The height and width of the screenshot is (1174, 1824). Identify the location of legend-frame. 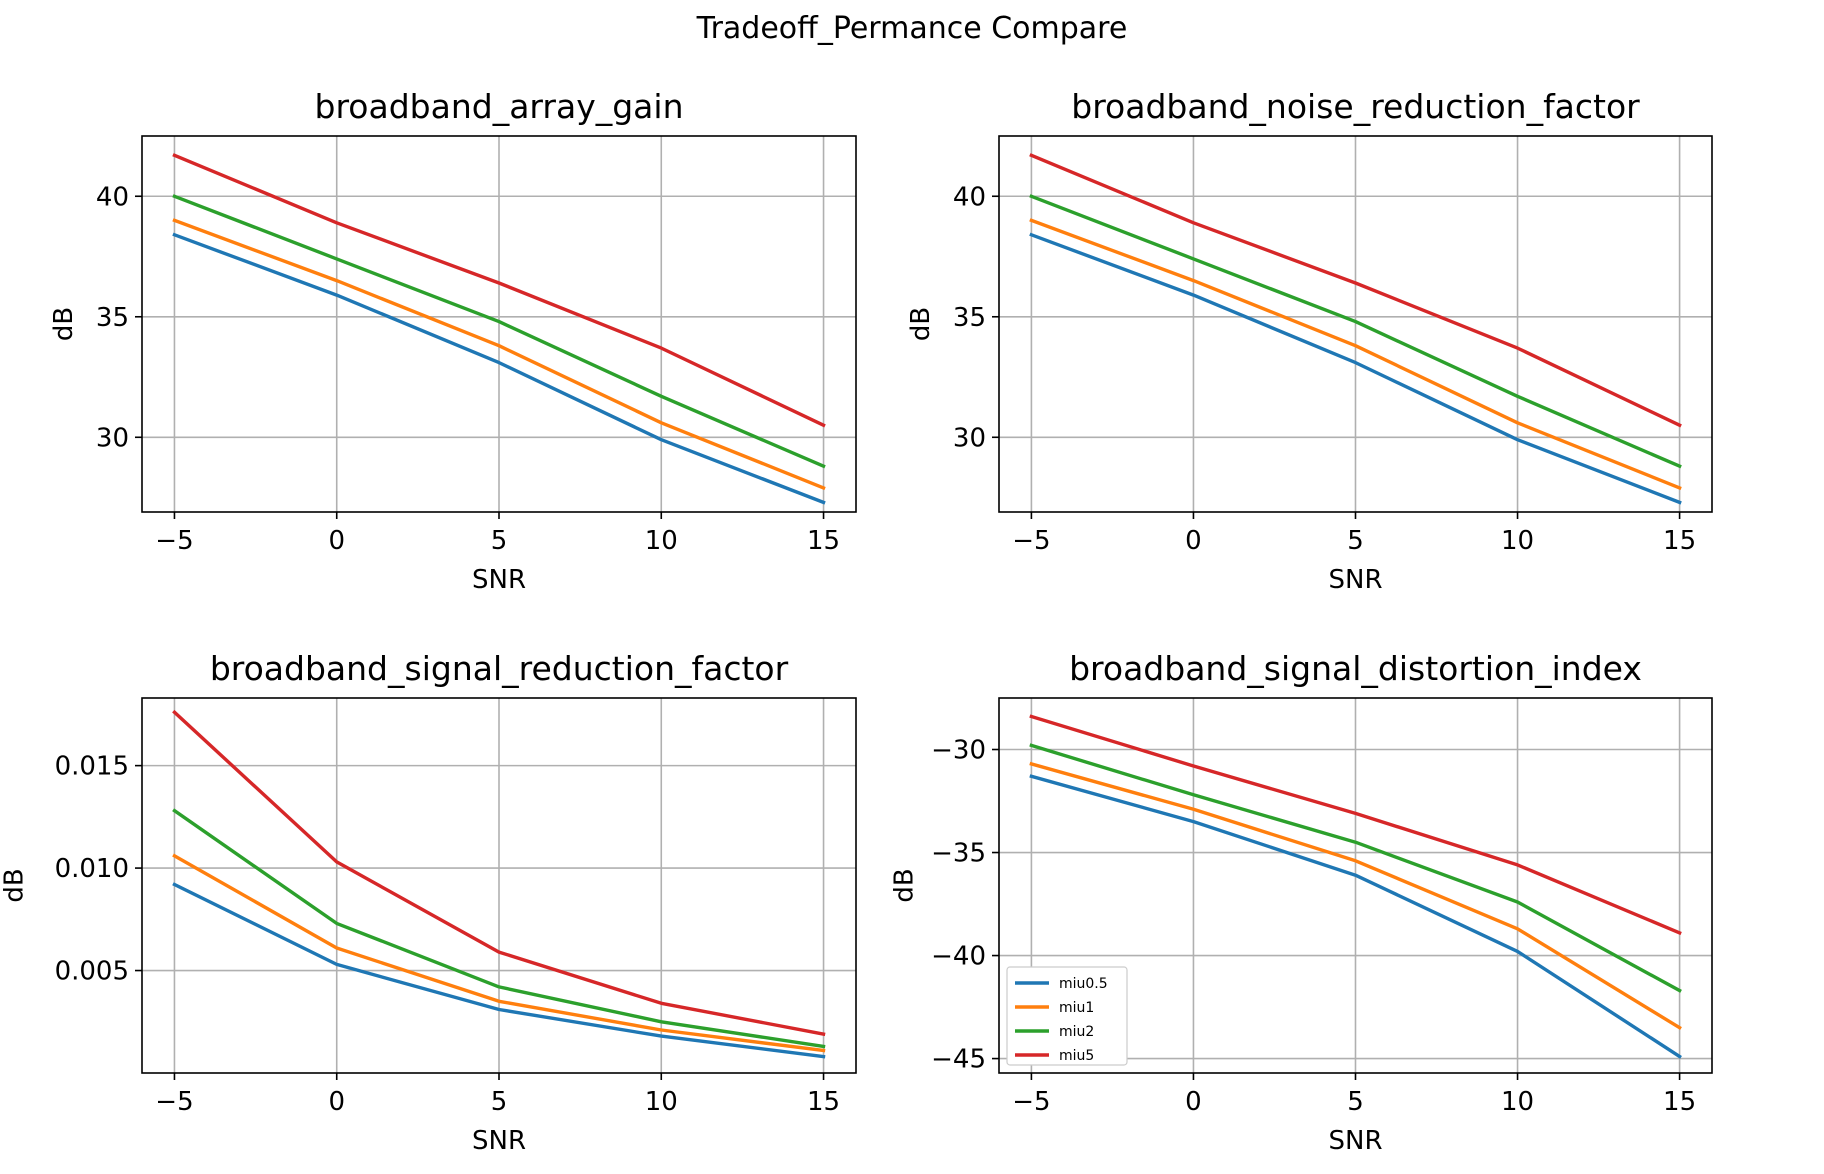
(1067, 1016).